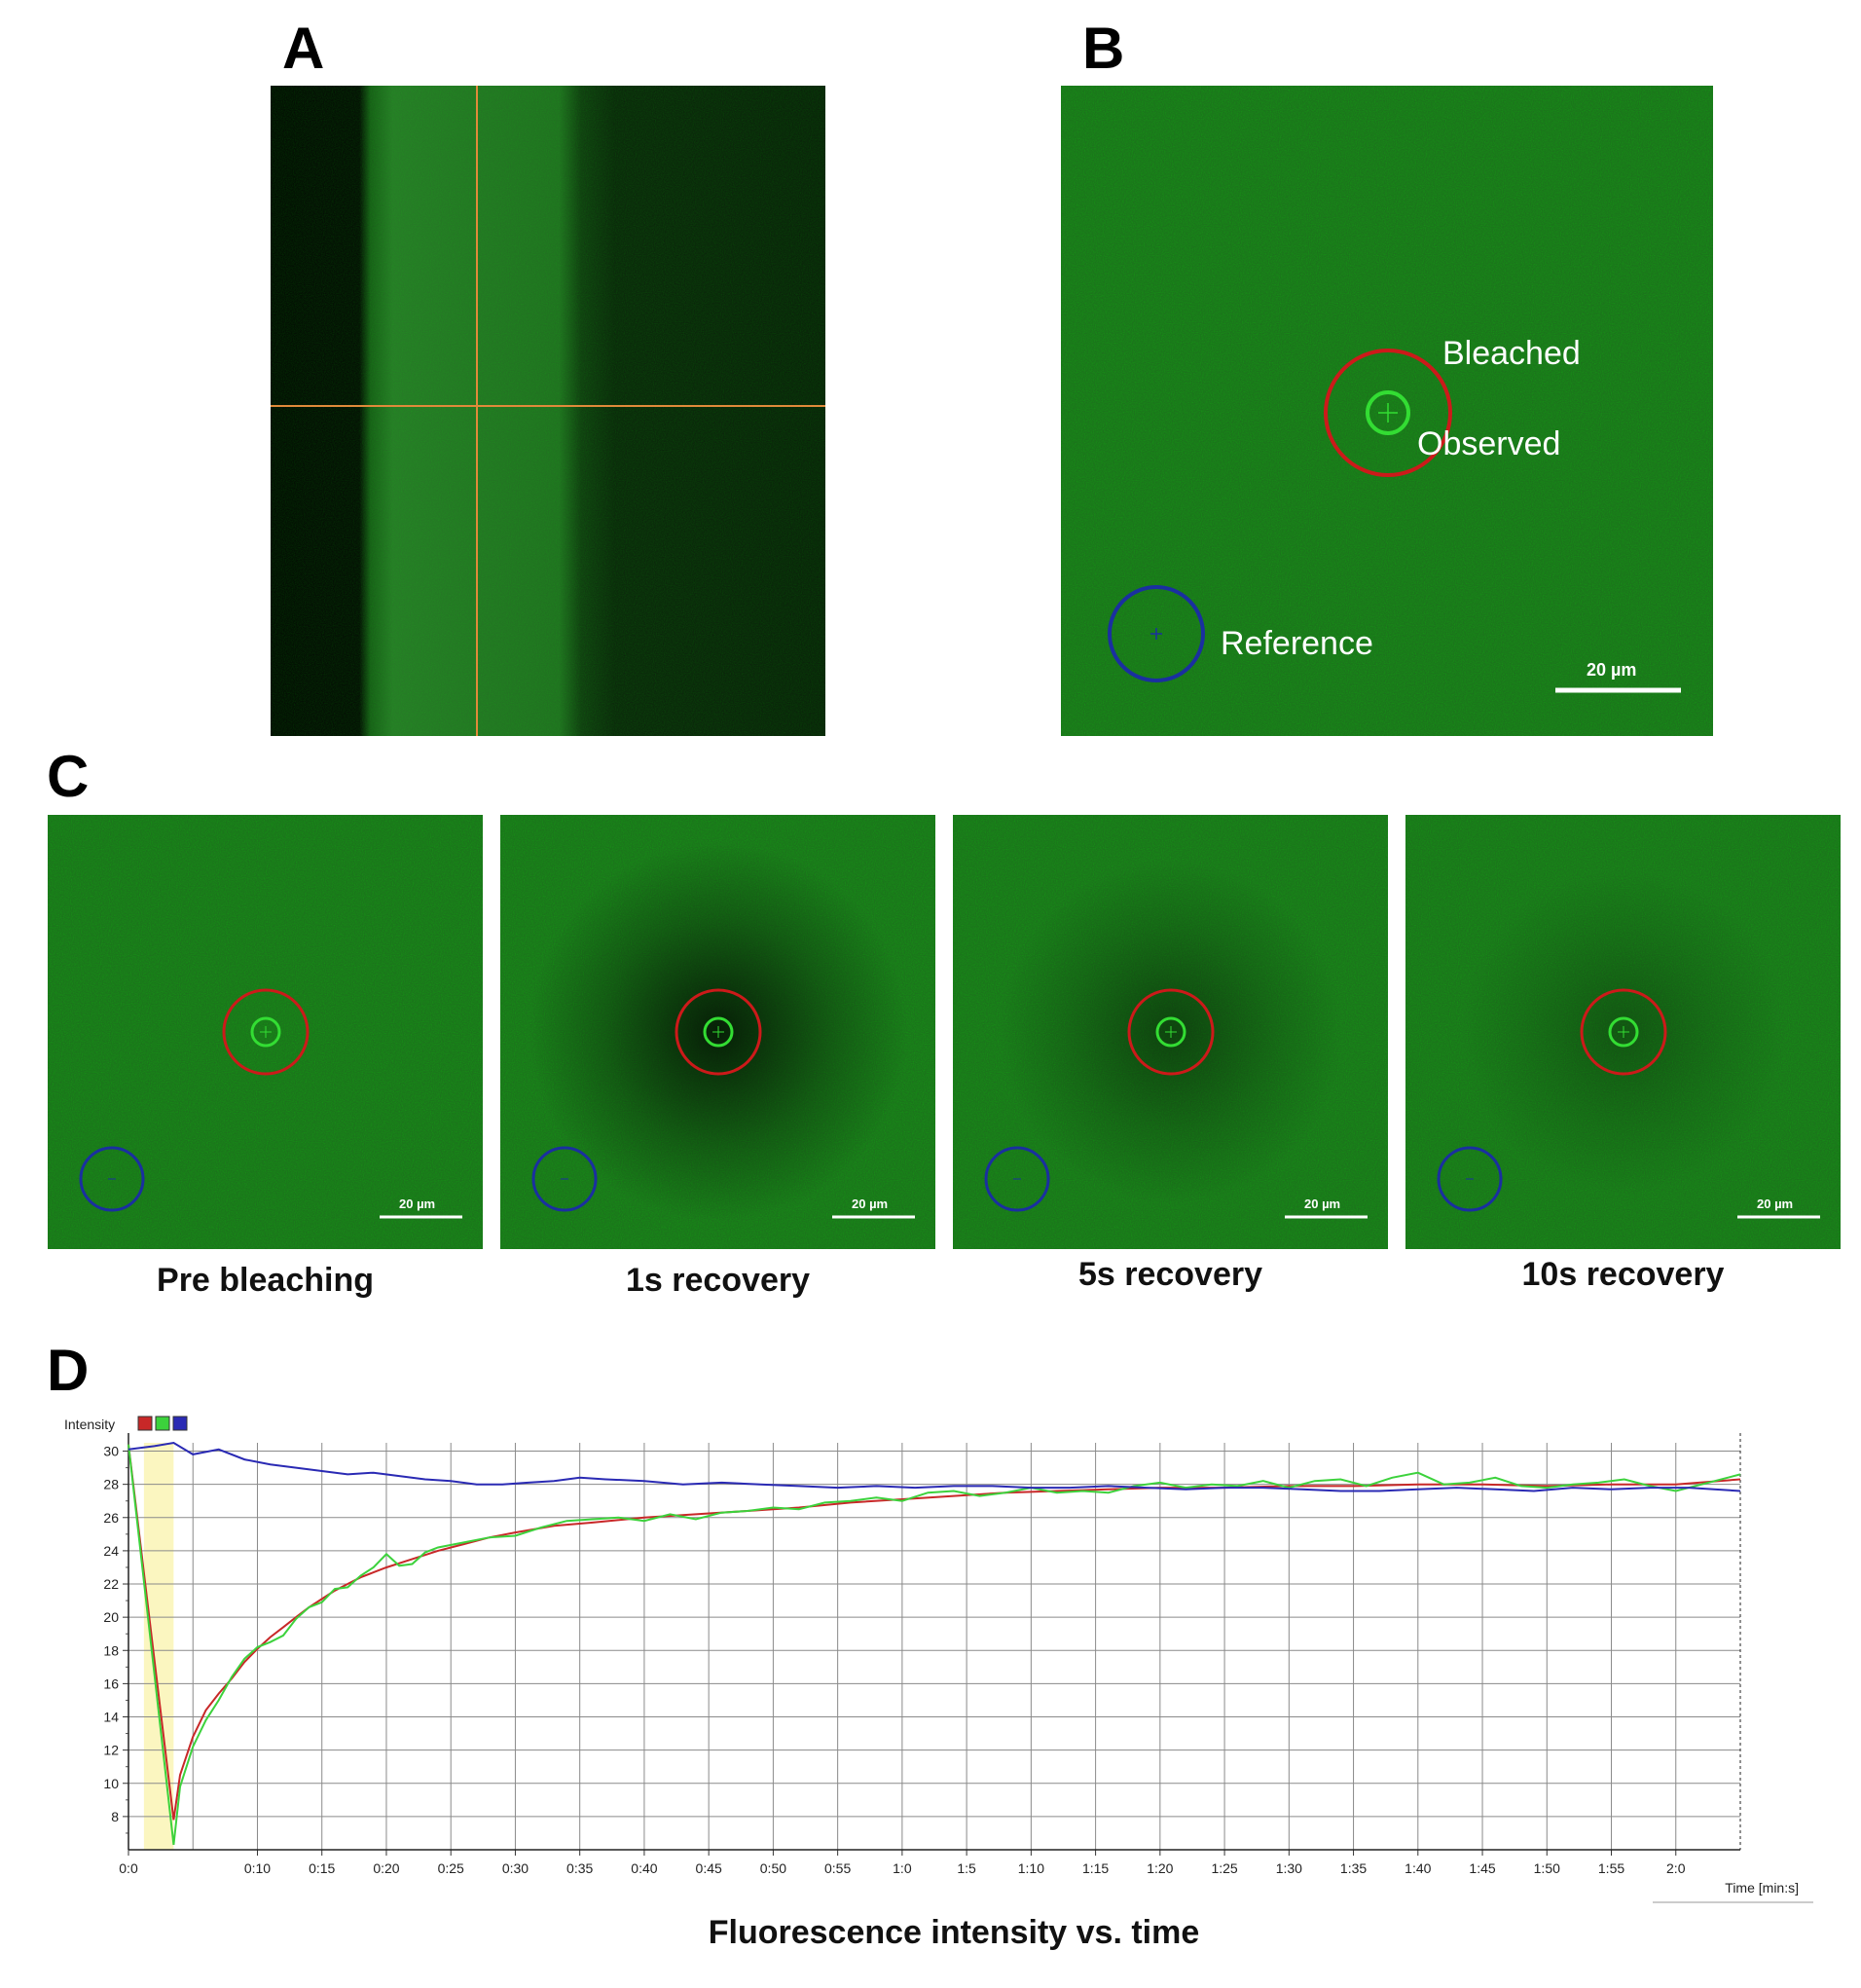  Describe the element at coordinates (837, 1868) in the screenshot. I see `x-tick-label: 0:55` at that location.